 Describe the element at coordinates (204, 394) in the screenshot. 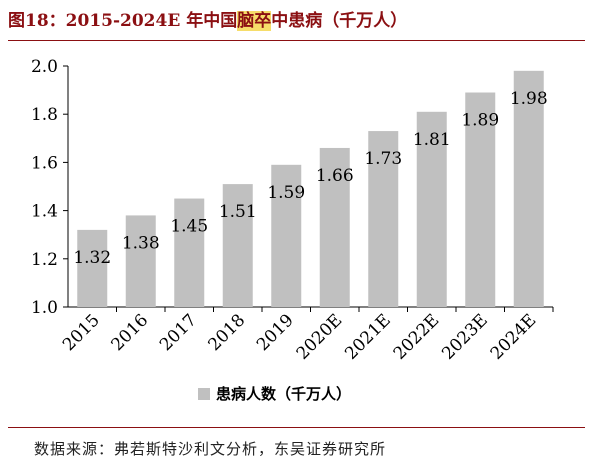

I see `legend-swatch` at that location.